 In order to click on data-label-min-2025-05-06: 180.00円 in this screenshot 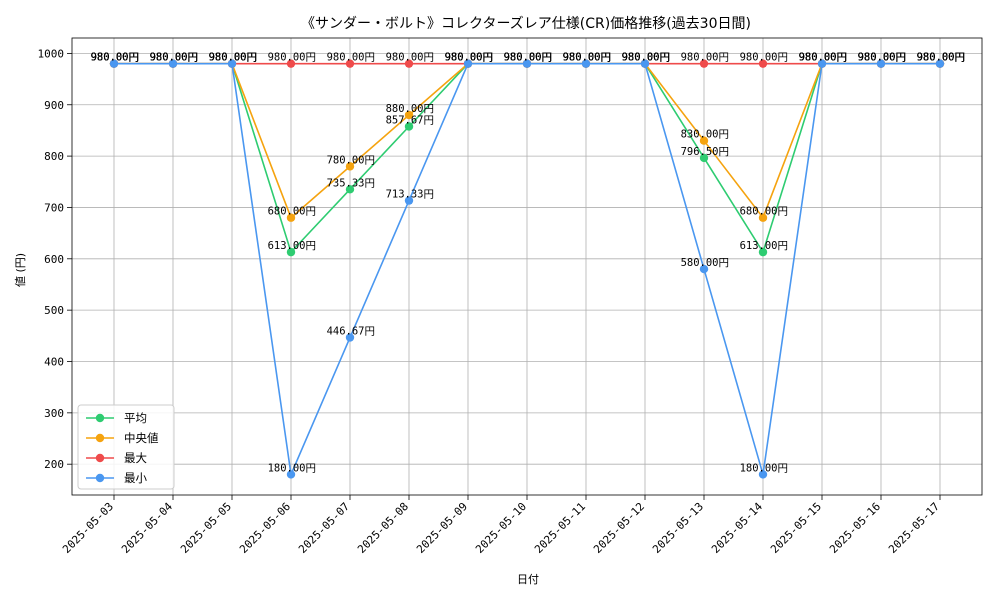, I will do `click(292, 468)`.